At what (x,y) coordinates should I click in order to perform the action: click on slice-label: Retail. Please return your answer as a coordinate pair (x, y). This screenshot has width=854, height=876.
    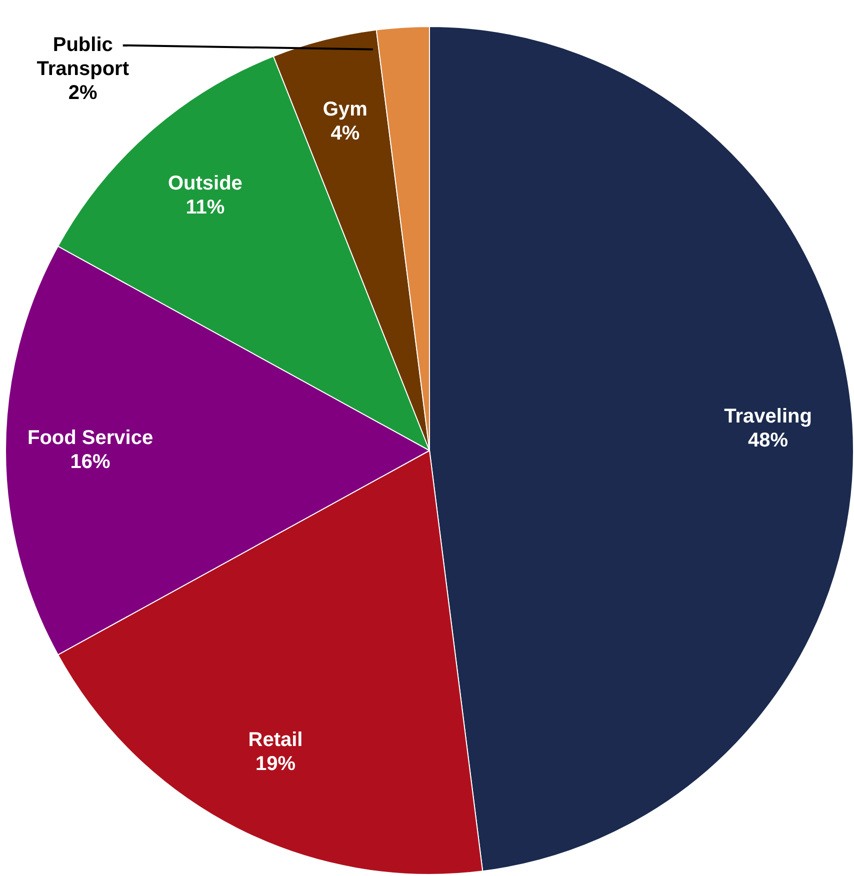
    Looking at the image, I should click on (275, 740).